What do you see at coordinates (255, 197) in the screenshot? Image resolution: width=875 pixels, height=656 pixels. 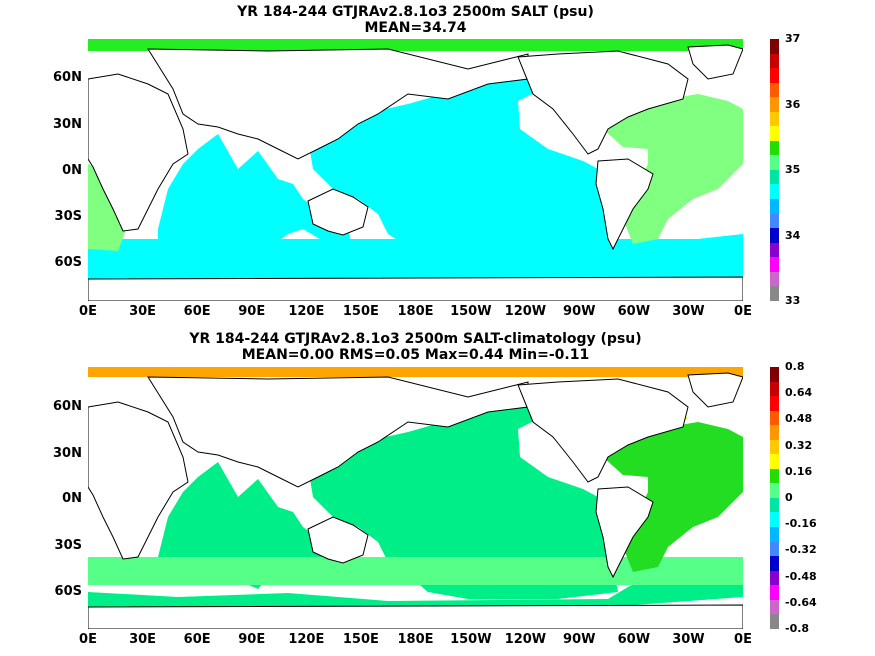 I see `indian-ocean-main` at bounding box center [255, 197].